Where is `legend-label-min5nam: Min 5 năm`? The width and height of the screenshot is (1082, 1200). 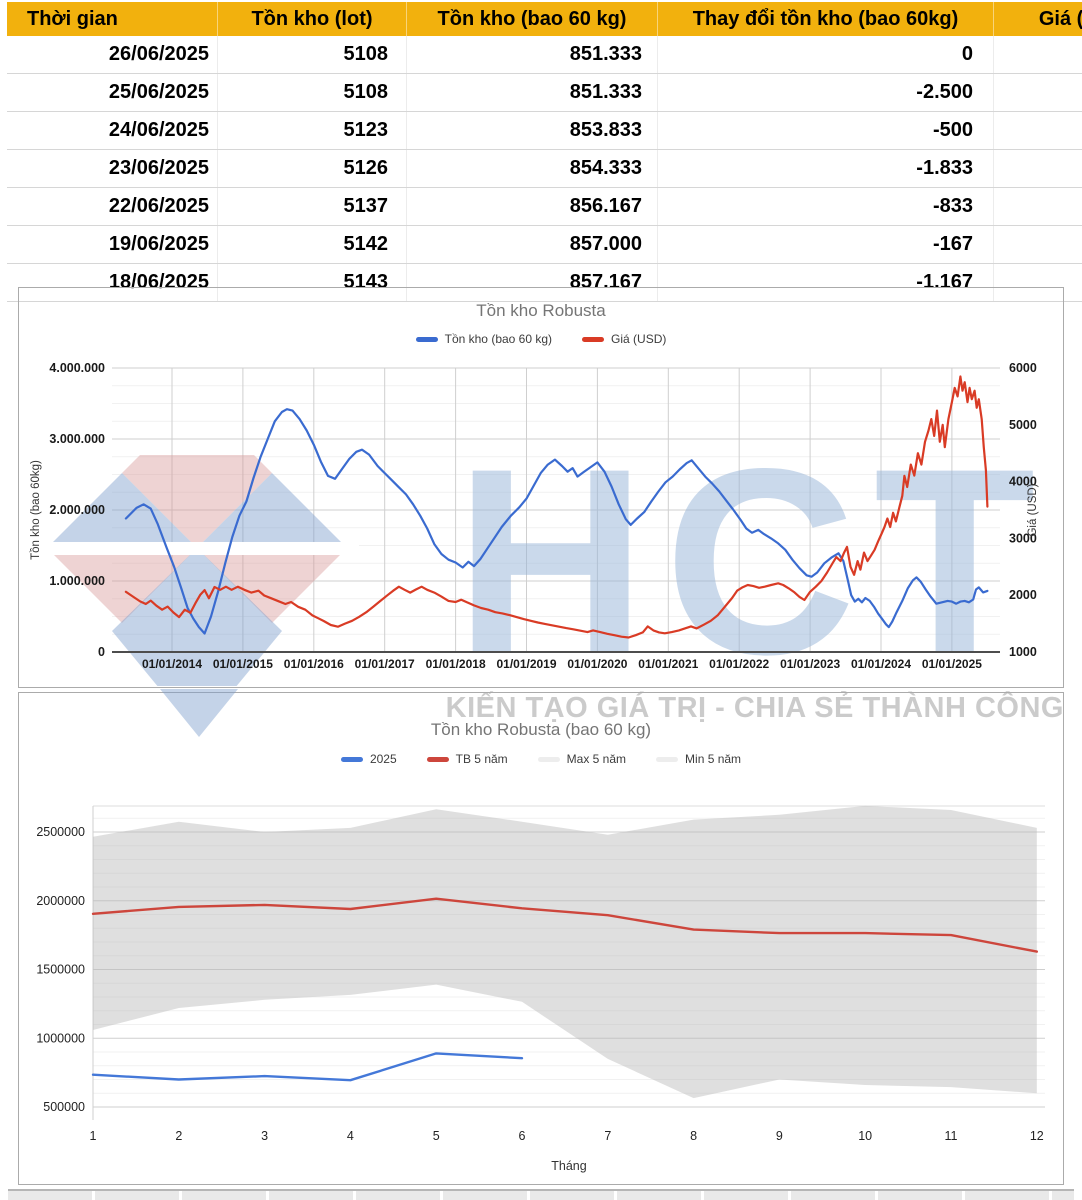
legend-label-min5nam: Min 5 năm is located at coordinates (713, 759).